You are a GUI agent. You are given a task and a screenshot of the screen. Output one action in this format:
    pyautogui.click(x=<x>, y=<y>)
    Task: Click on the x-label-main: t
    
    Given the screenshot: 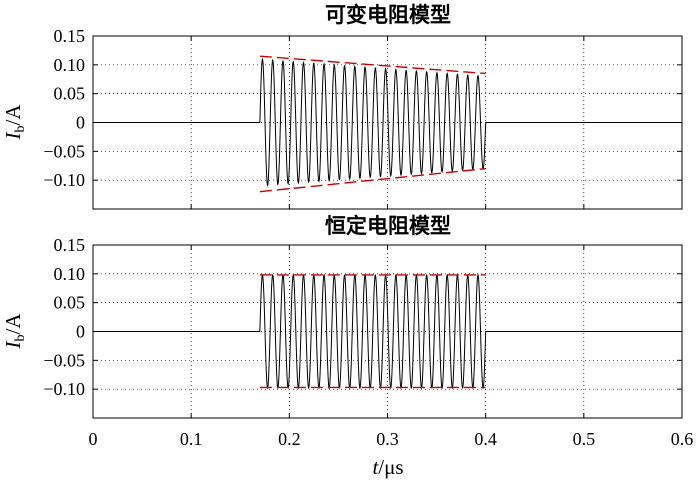 What is the action you would take?
    pyautogui.click(x=375, y=467)
    